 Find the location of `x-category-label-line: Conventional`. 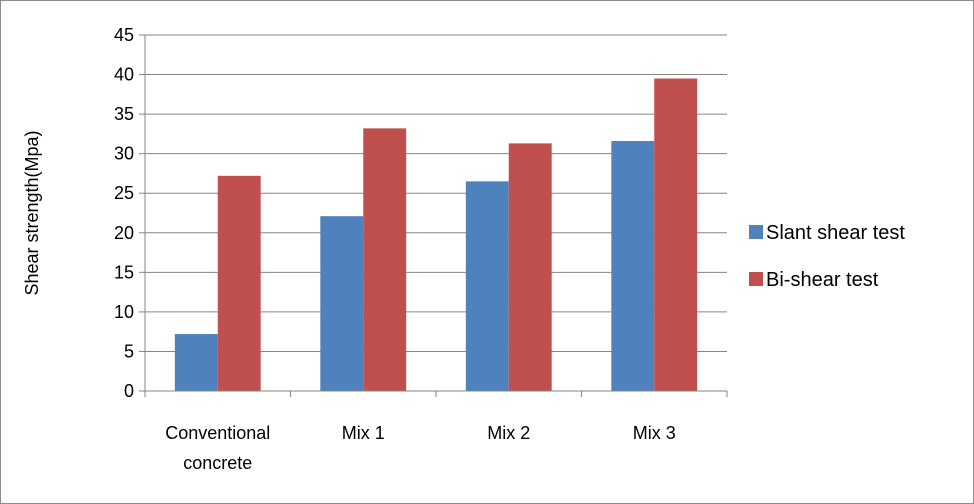

x-category-label-line: Conventional is located at coordinates (217, 433).